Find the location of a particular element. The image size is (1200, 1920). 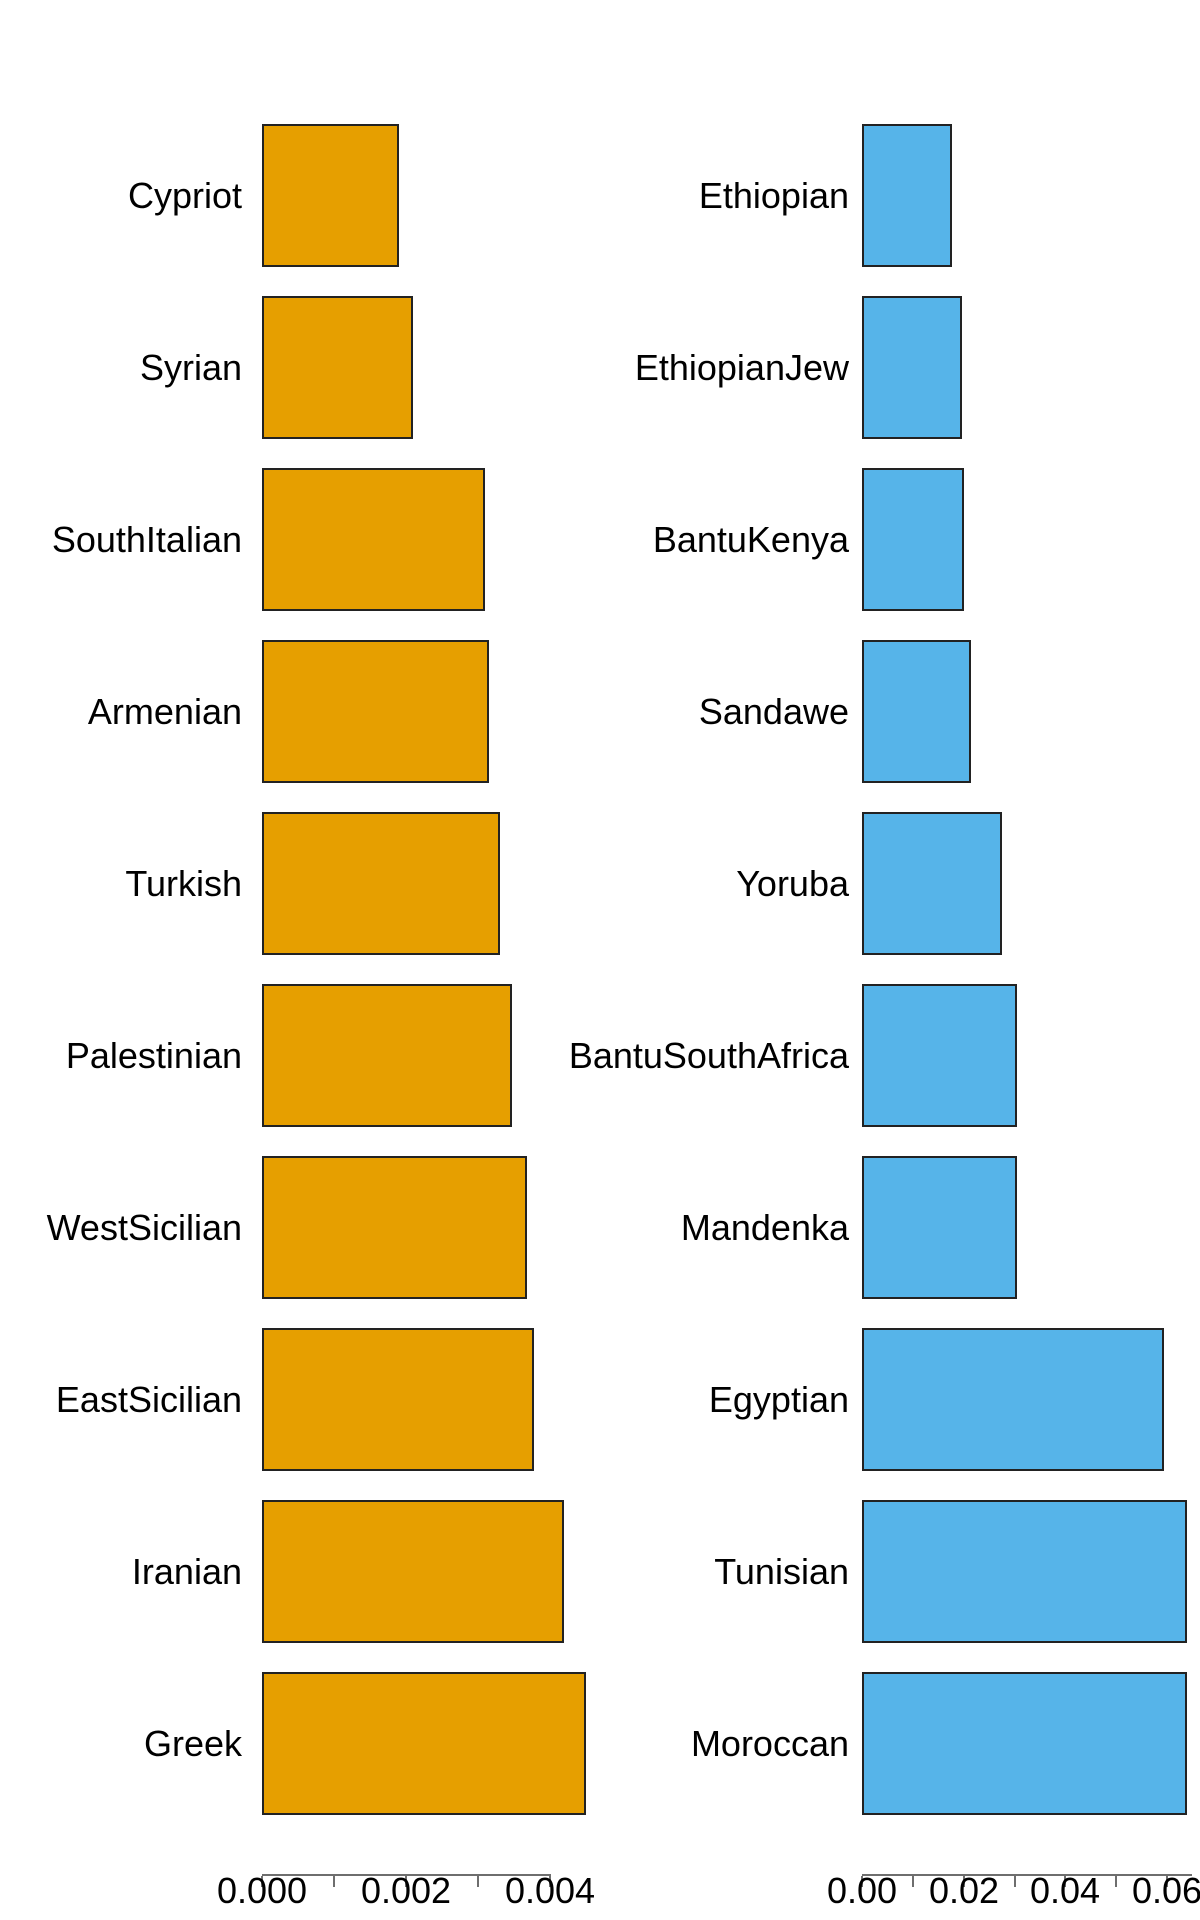

category-label: Palestinian is located at coordinates (153, 1055).